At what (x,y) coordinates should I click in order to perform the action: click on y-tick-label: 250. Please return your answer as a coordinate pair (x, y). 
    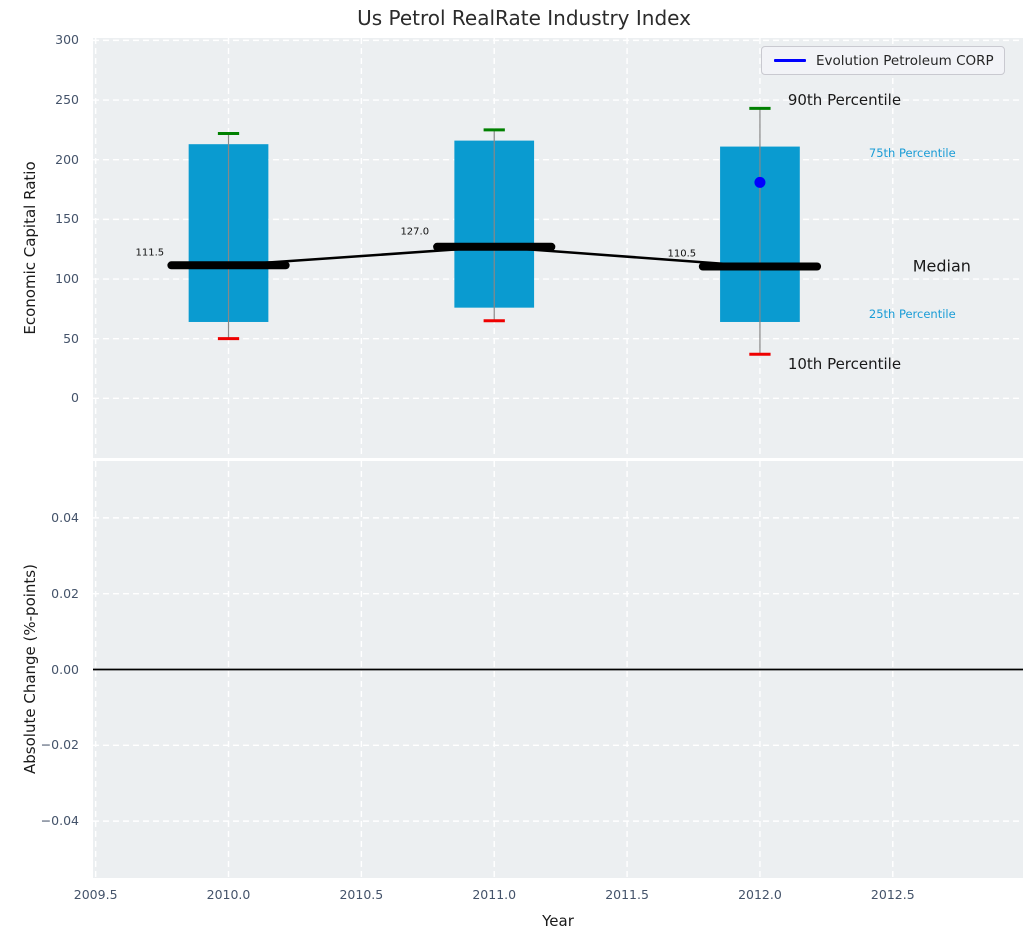
    Looking at the image, I should click on (67, 100).